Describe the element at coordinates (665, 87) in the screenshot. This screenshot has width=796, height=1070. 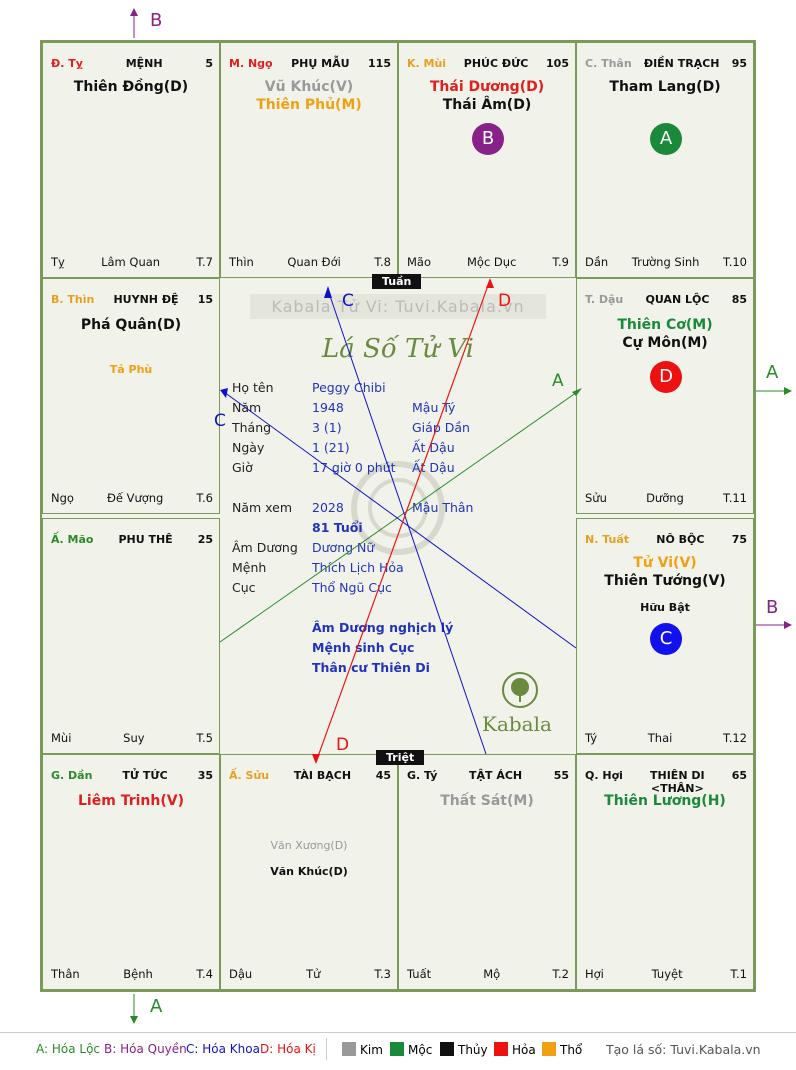
I see `main-star: Tham Lang(D)` at that location.